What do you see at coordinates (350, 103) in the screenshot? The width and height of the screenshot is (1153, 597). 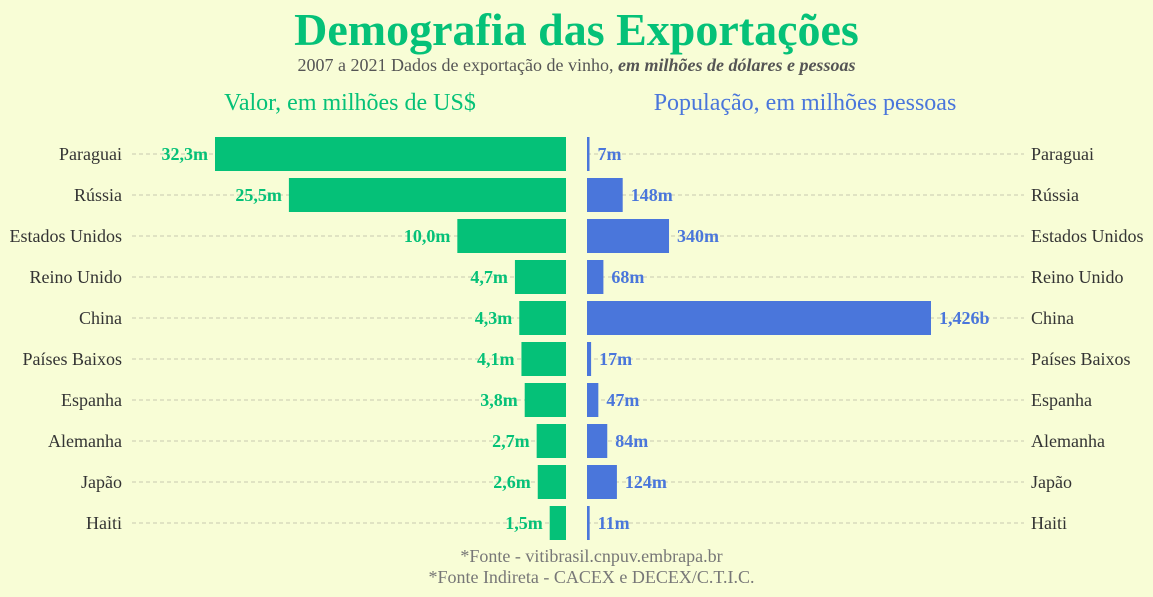 I see `value-panel-title: Valor, em milhões de US$` at bounding box center [350, 103].